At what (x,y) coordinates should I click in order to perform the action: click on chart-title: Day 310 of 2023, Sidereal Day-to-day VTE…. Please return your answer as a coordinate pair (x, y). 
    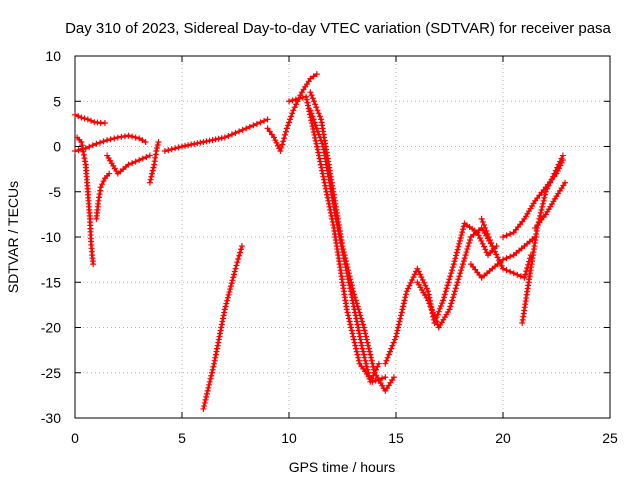
    Looking at the image, I should click on (338, 28).